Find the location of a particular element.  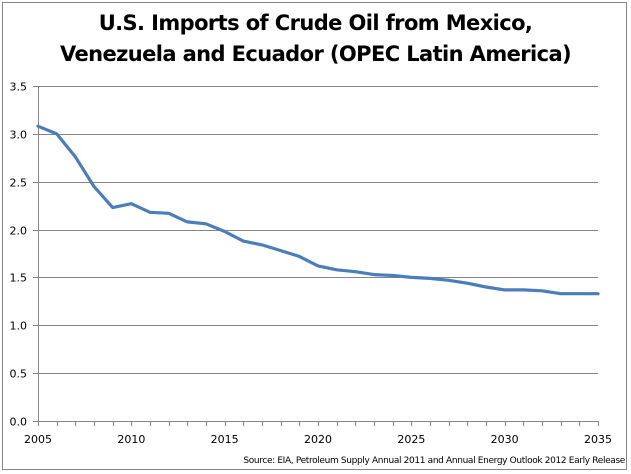

x-tick-label: 2035 is located at coordinates (598, 439).